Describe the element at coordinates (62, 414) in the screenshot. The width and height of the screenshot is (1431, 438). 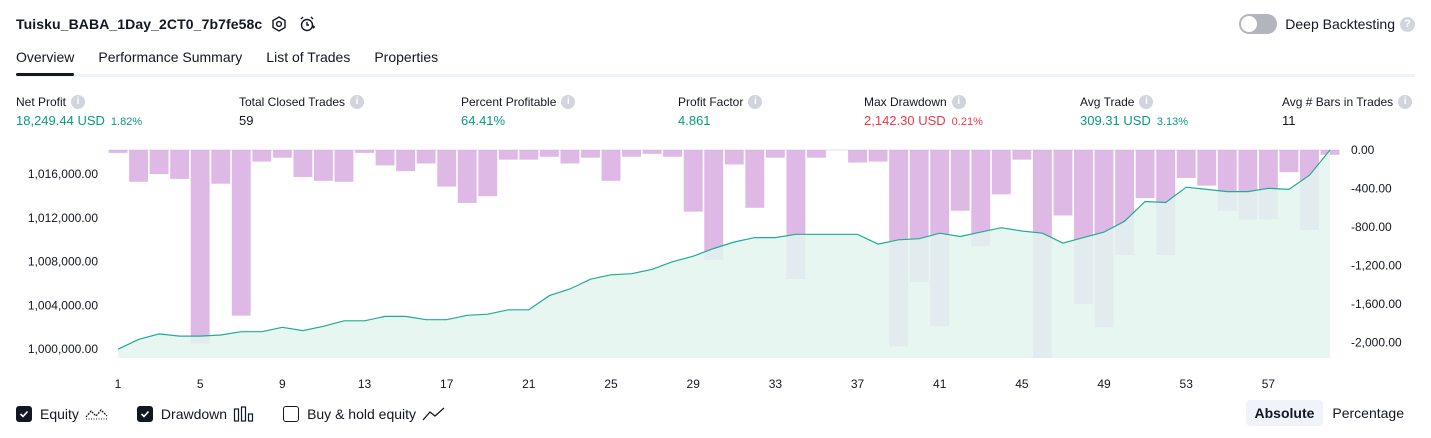
I see `legend-equity: Equity` at that location.